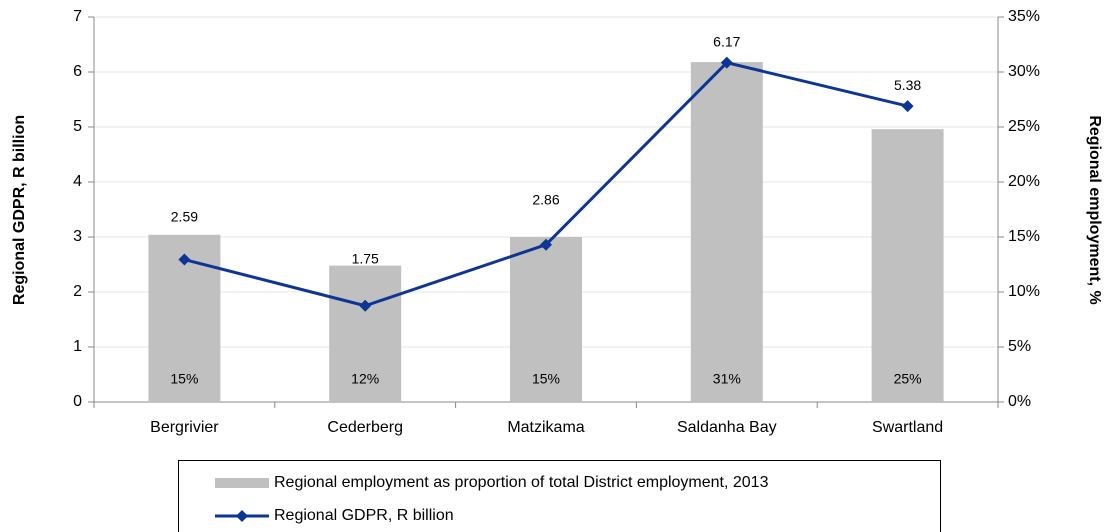 This screenshot has height=532, width=1108. Describe the element at coordinates (1024, 126) in the screenshot. I see `y2-tick-label: 25%` at that location.